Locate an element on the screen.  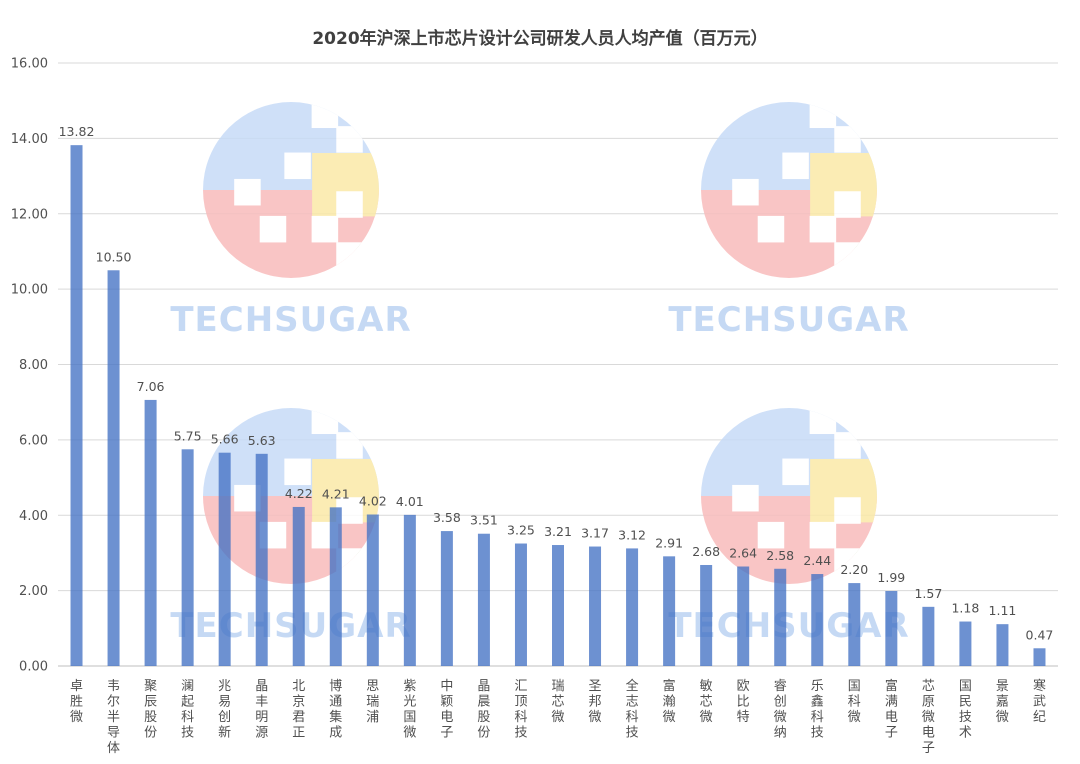
y-tick-label: 10.00 is located at coordinates (29, 290).